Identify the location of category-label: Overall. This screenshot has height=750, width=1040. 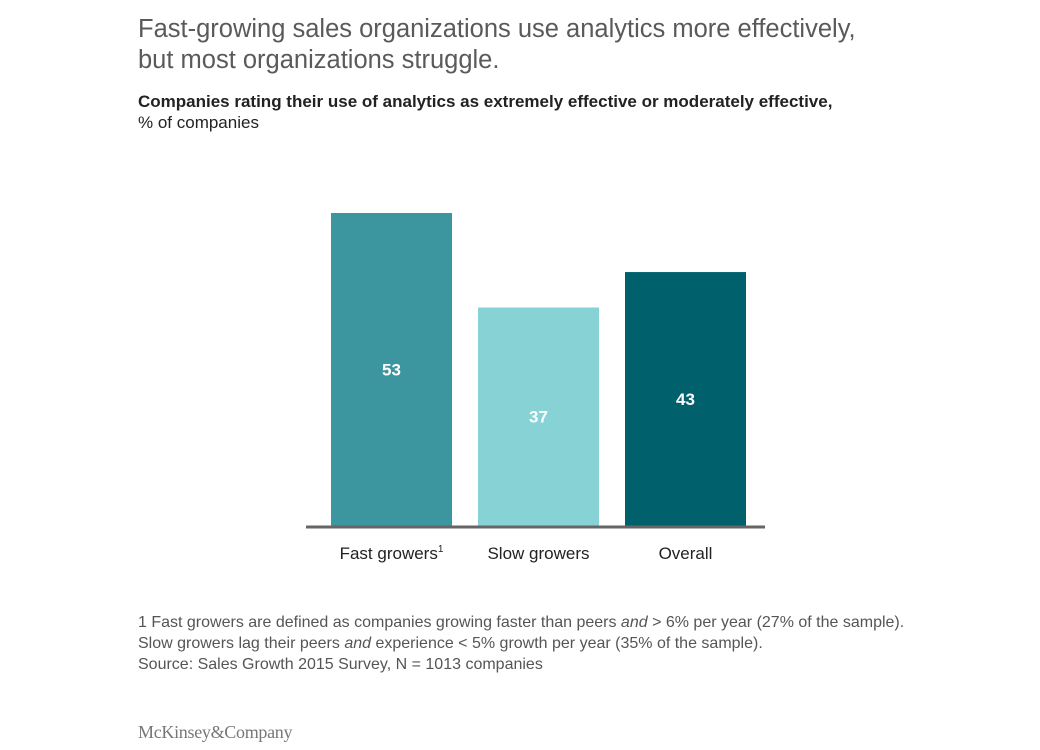
(686, 553).